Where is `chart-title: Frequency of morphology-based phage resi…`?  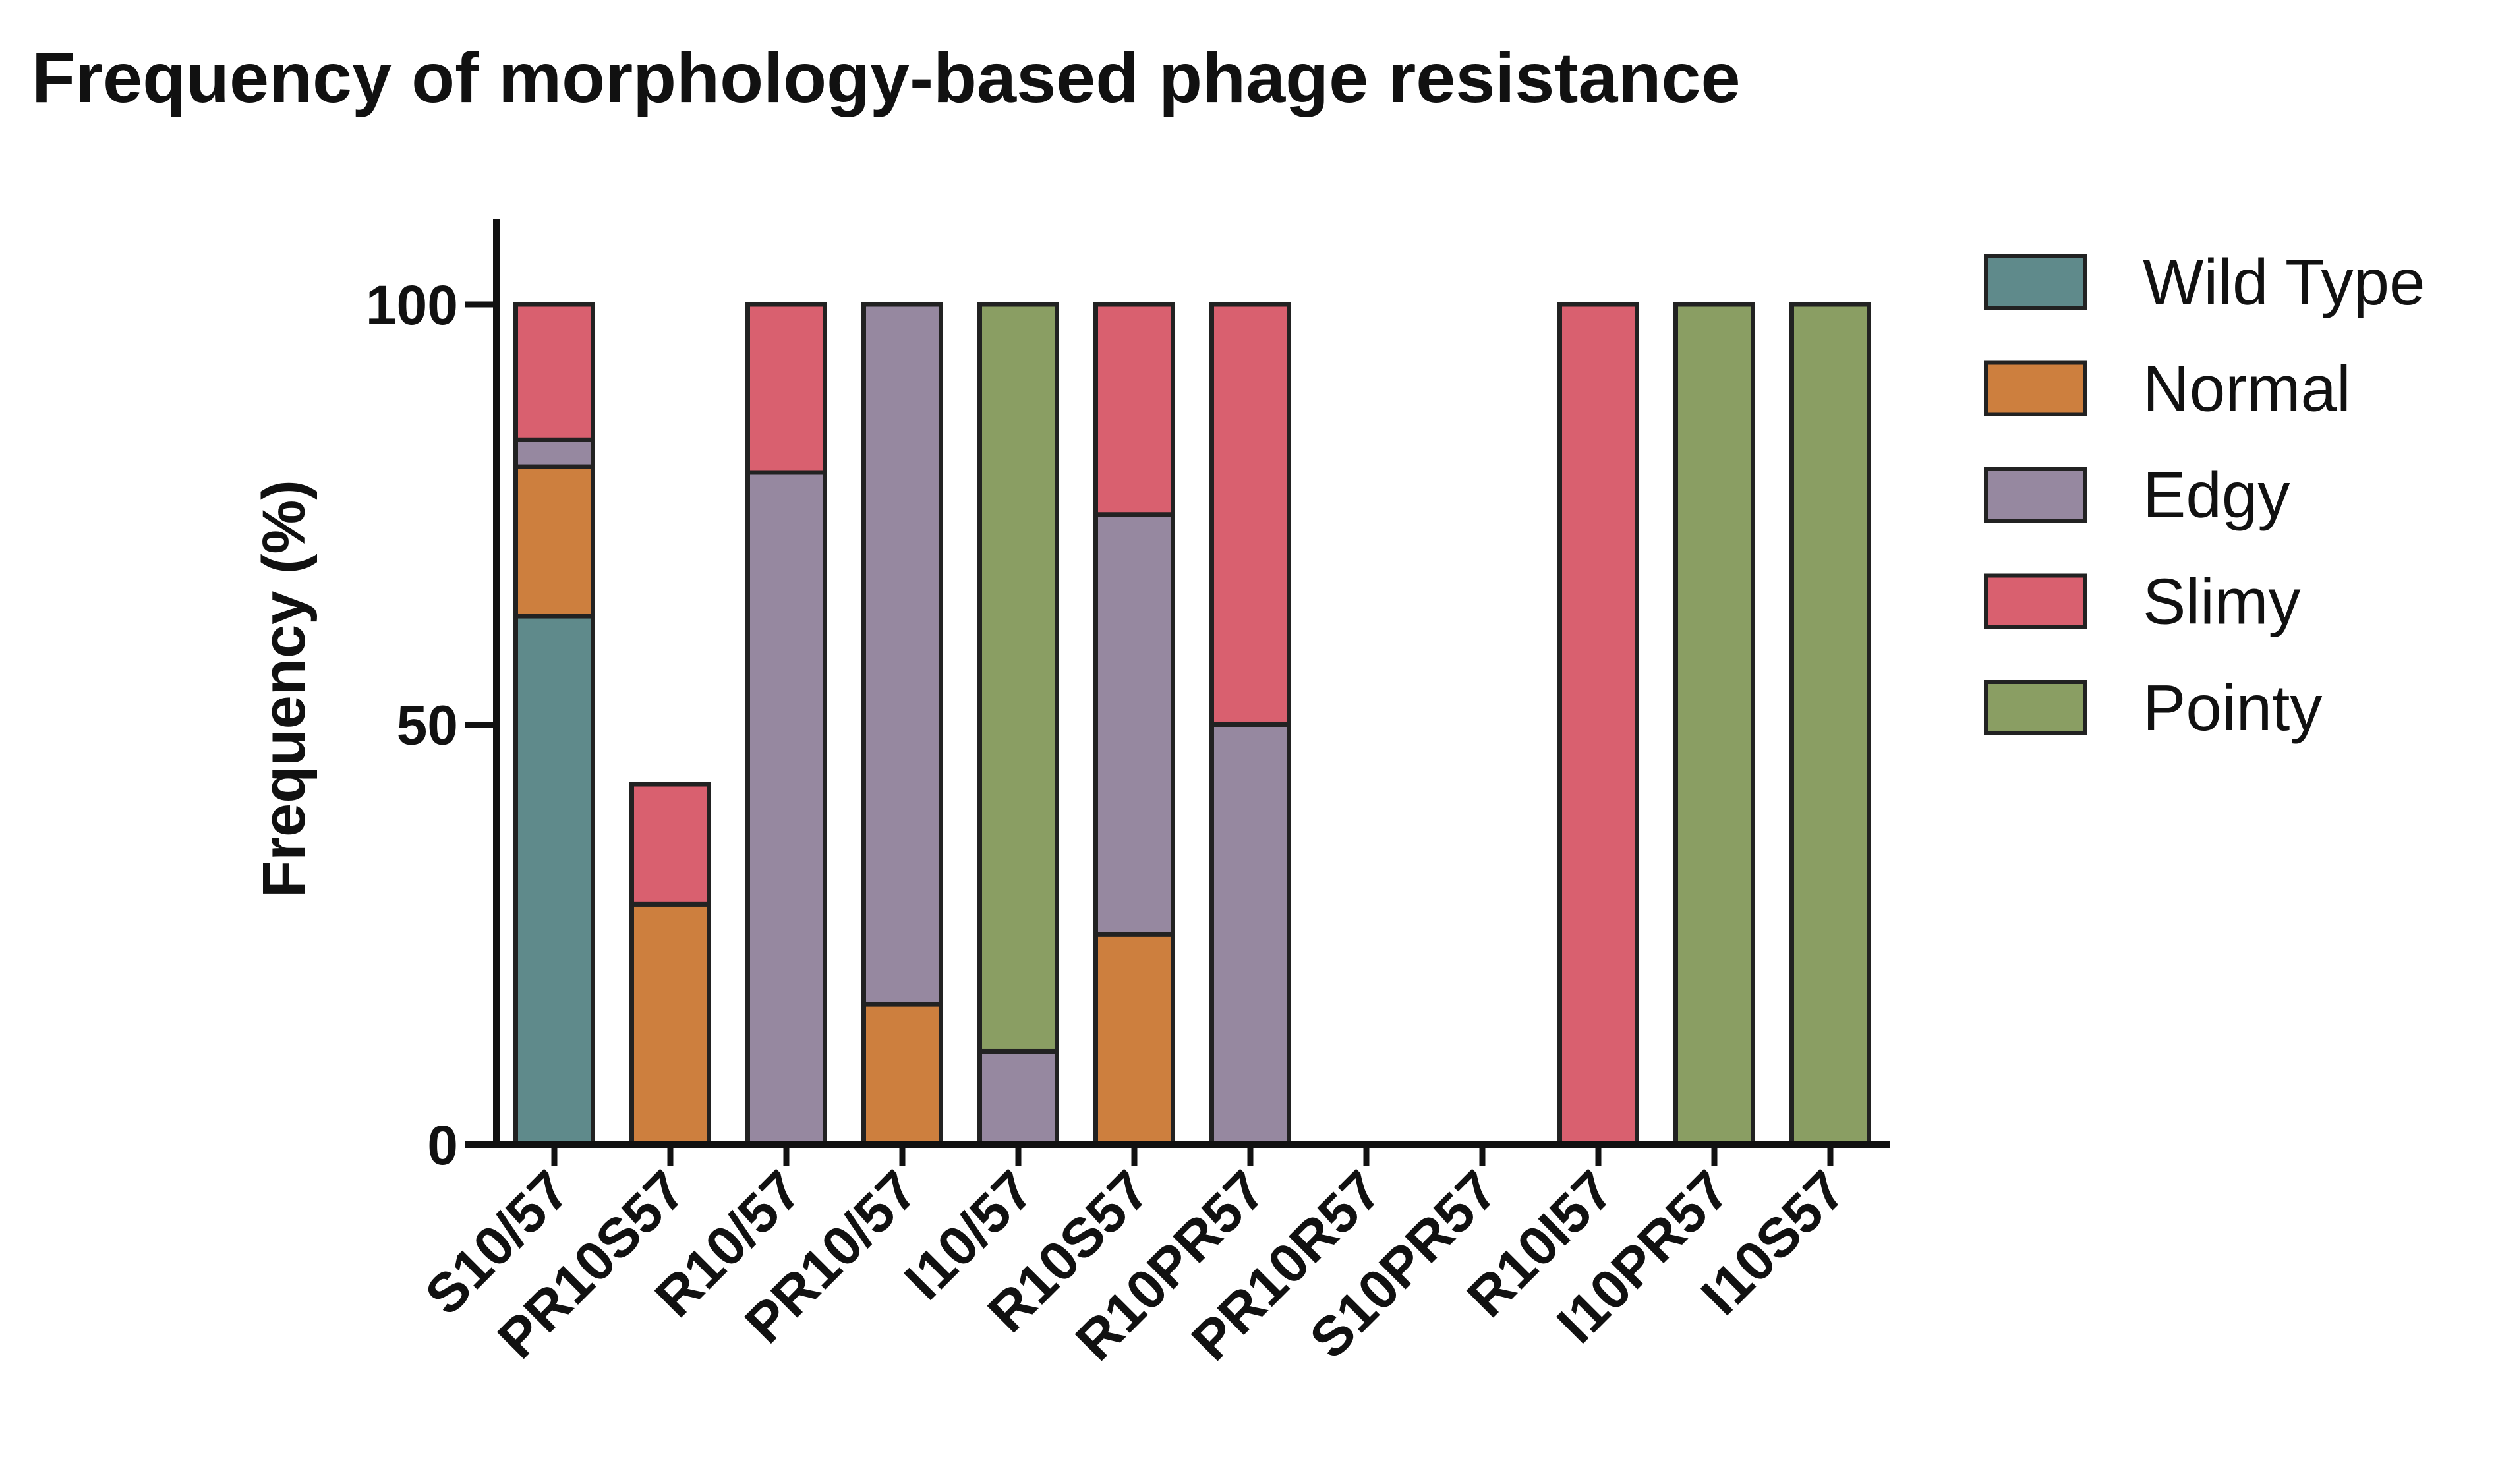
chart-title: Frequency of morphology-based phage resi… is located at coordinates (886, 77).